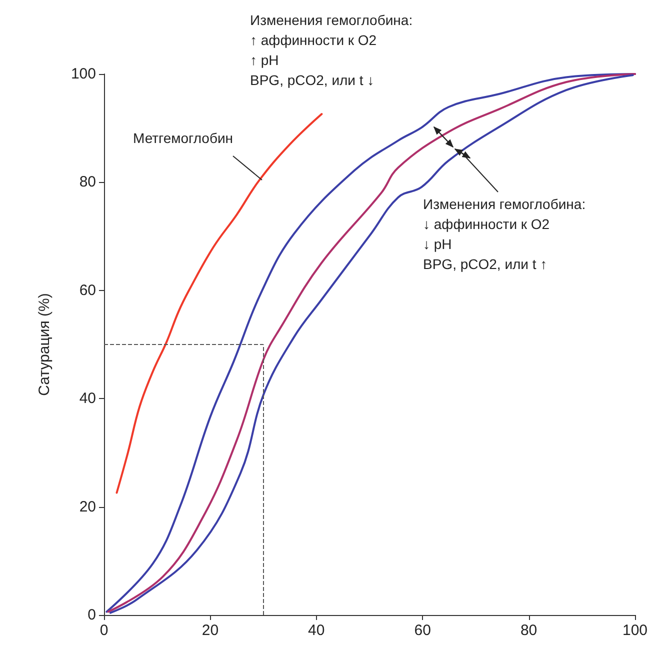 The width and height of the screenshot is (651, 651). I want to click on x-tick-label: 0, so click(104, 630).